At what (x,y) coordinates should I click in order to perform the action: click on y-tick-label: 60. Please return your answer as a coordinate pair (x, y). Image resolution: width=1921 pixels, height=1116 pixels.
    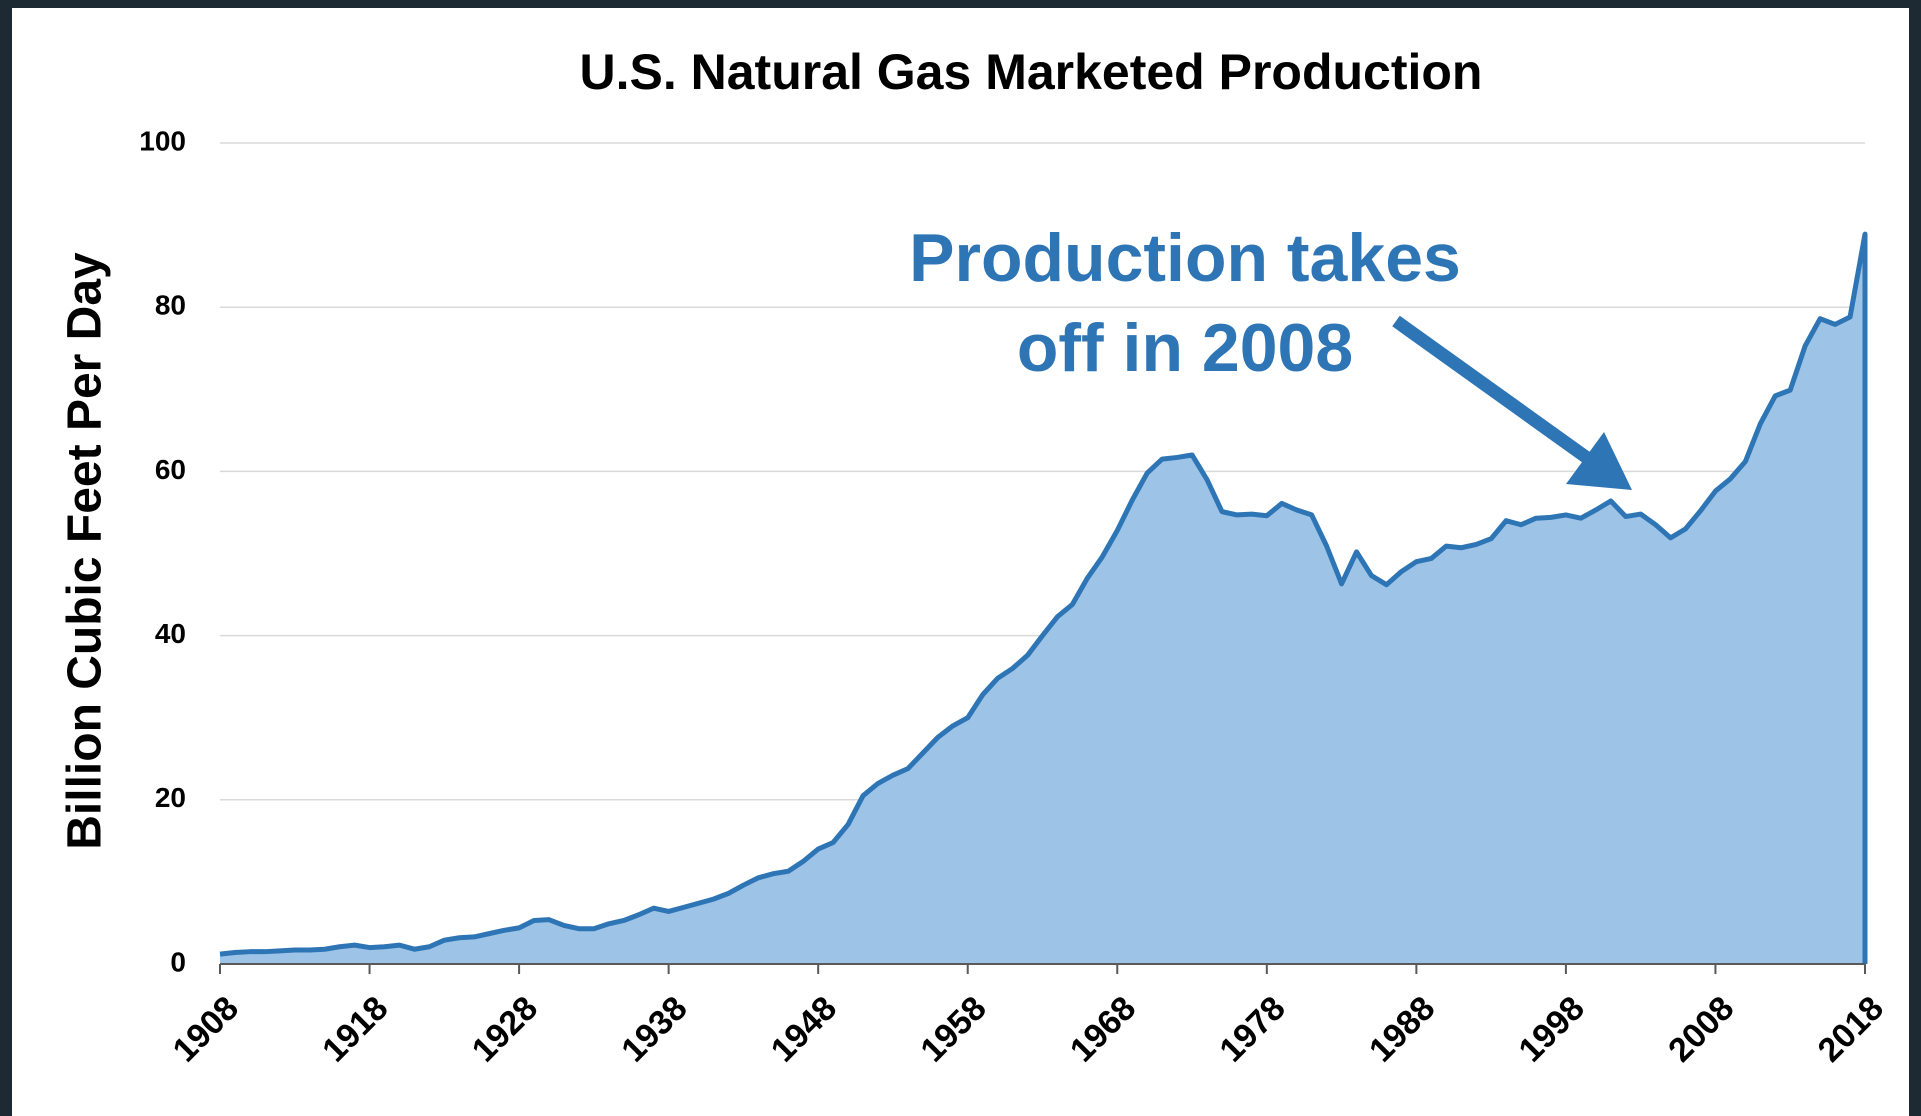
    Looking at the image, I should click on (170, 469).